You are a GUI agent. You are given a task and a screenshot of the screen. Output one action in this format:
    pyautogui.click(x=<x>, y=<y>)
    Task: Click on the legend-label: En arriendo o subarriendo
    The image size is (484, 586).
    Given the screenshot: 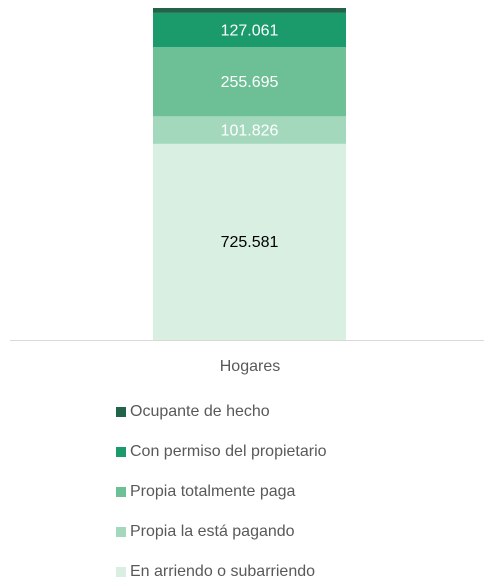 What is the action you would take?
    pyautogui.click(x=222, y=571)
    